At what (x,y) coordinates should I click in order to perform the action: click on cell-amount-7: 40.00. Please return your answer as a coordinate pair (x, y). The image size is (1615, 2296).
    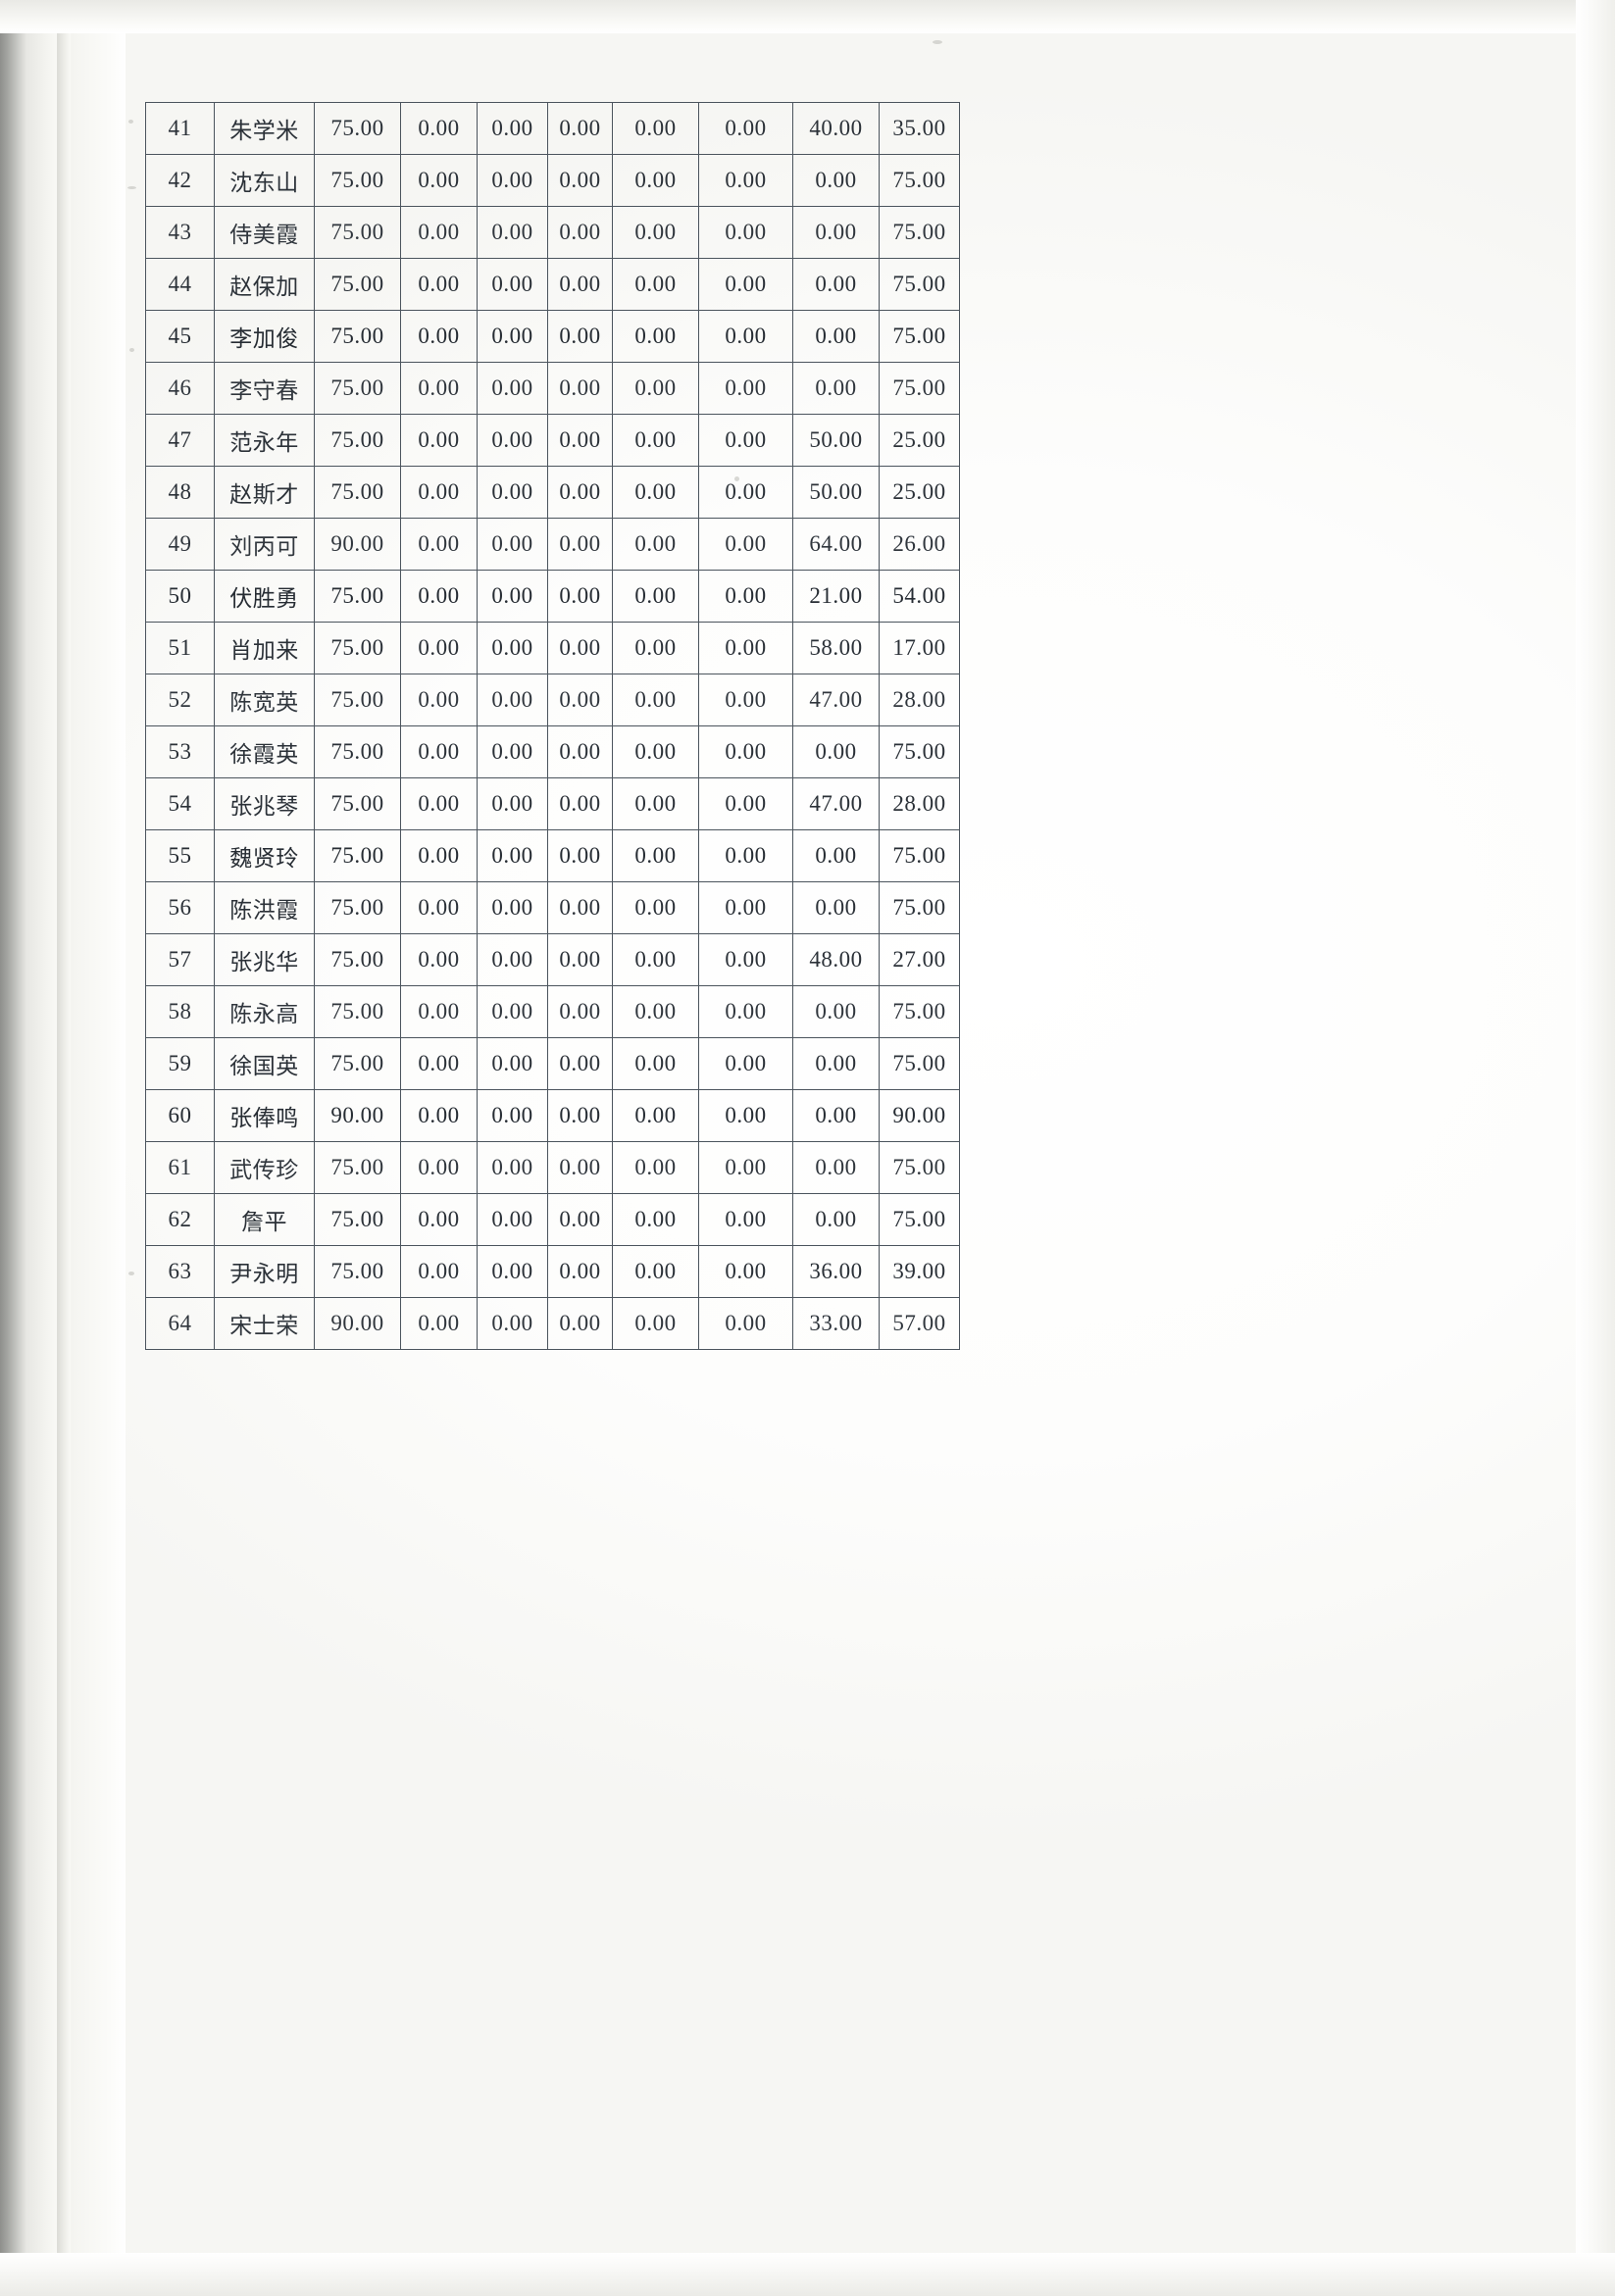
    Looking at the image, I should click on (836, 128).